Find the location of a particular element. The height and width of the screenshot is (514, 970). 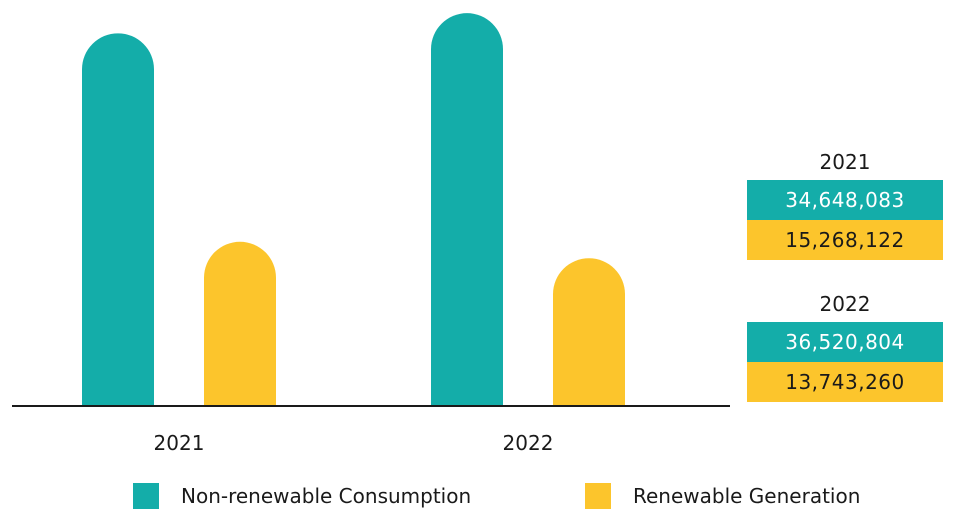

value-non-renewable: 36,520,804 is located at coordinates (845, 342).